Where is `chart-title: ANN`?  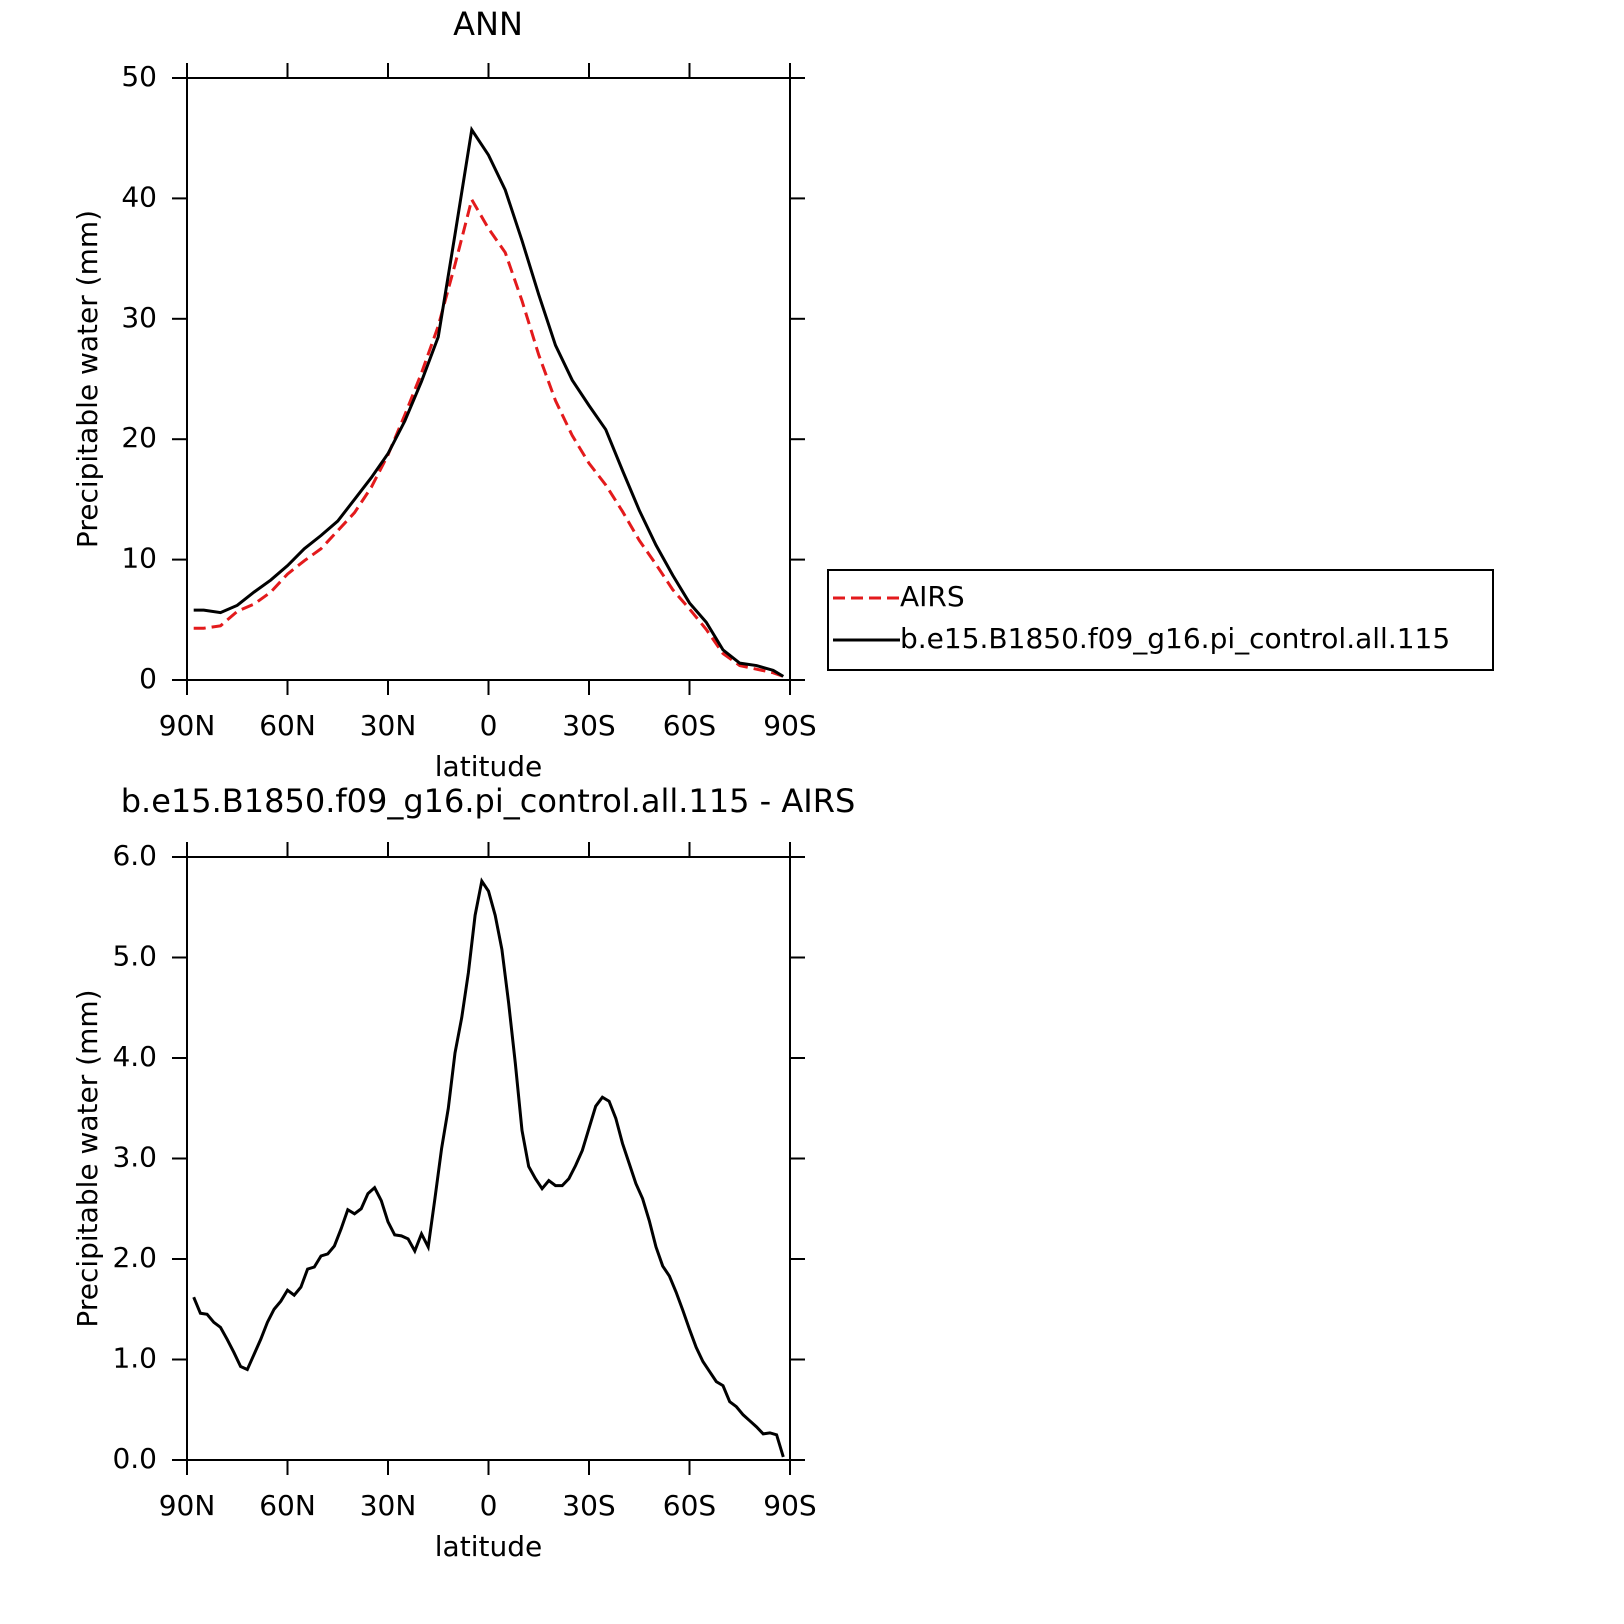 chart-title: ANN is located at coordinates (488, 24).